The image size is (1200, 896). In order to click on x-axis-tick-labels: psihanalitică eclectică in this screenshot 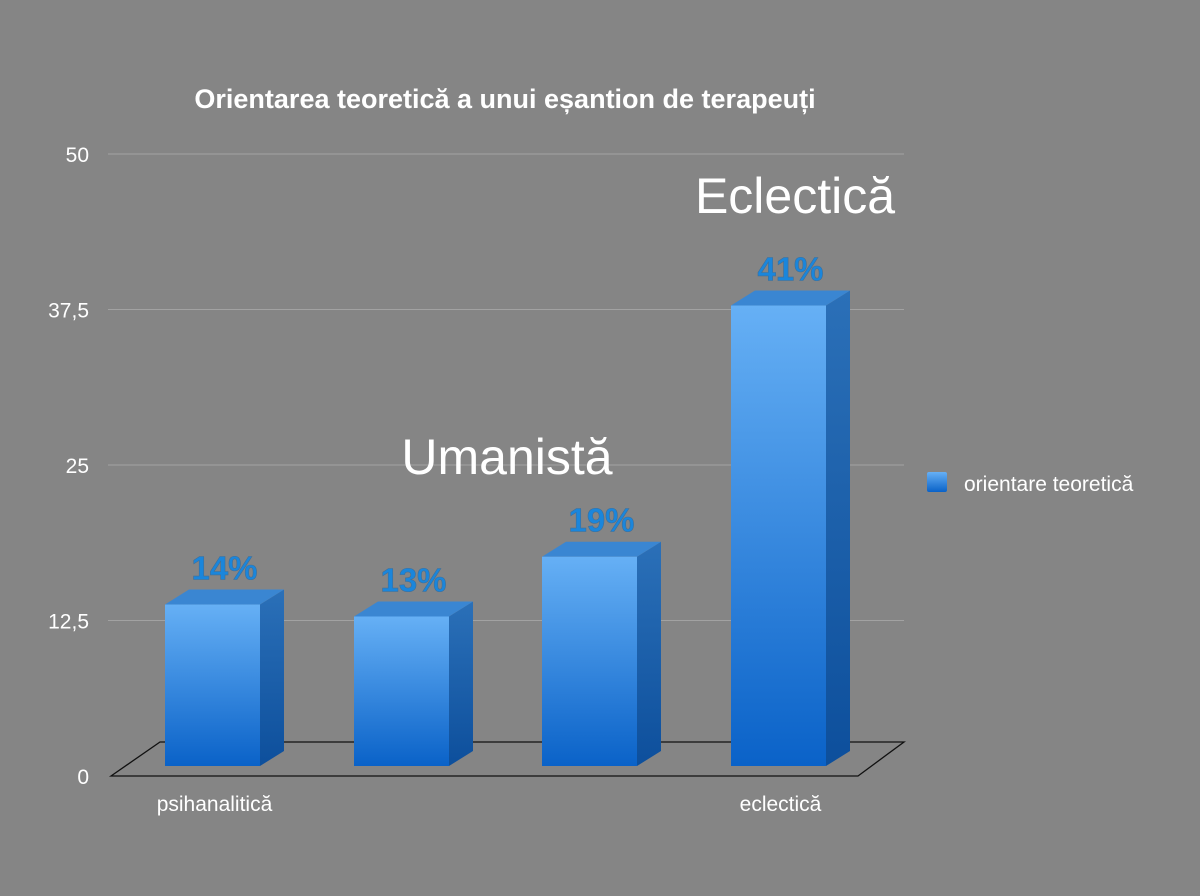, I will do `click(489, 804)`.